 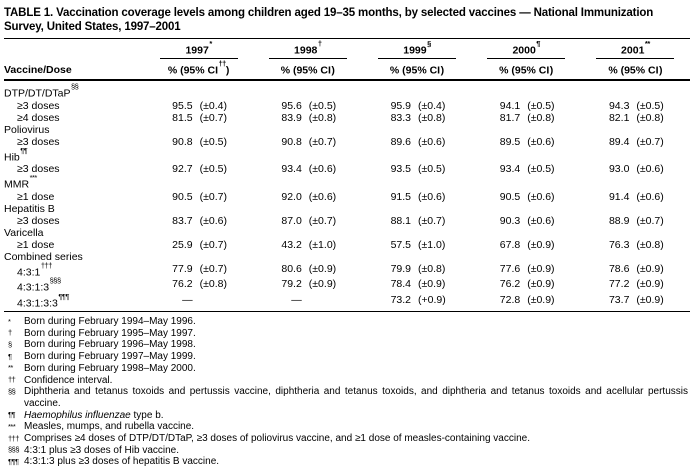 What do you see at coordinates (182, 117) in the screenshot?
I see `percent-value: 81.5` at bounding box center [182, 117].